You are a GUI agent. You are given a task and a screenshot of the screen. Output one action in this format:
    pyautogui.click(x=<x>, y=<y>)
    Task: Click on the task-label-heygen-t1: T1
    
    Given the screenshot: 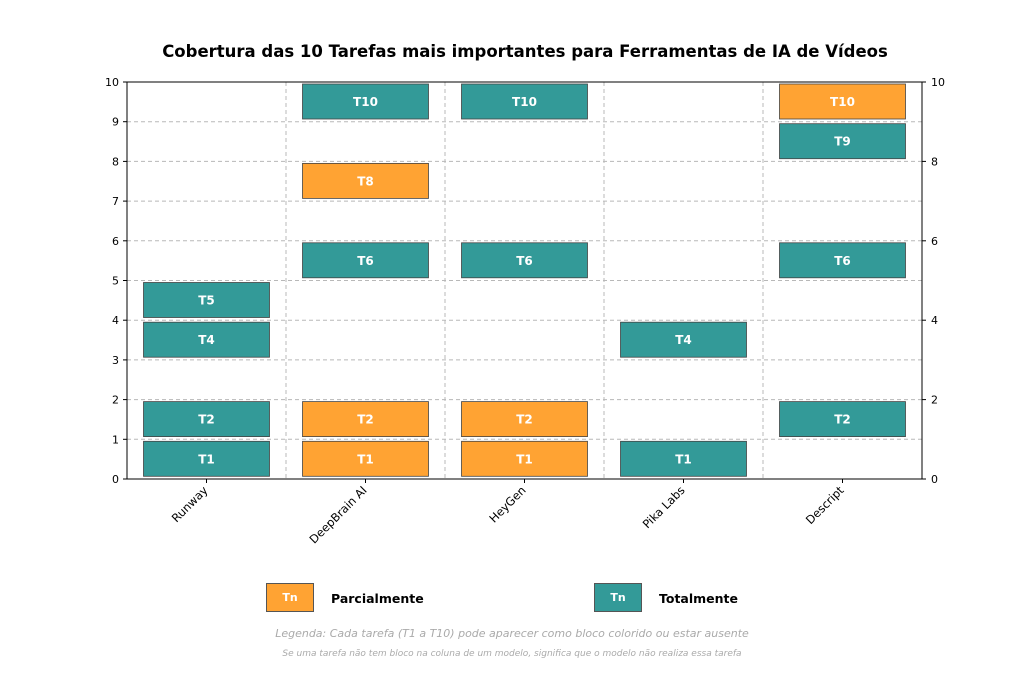 What is the action you would take?
    pyautogui.click(x=524, y=459)
    